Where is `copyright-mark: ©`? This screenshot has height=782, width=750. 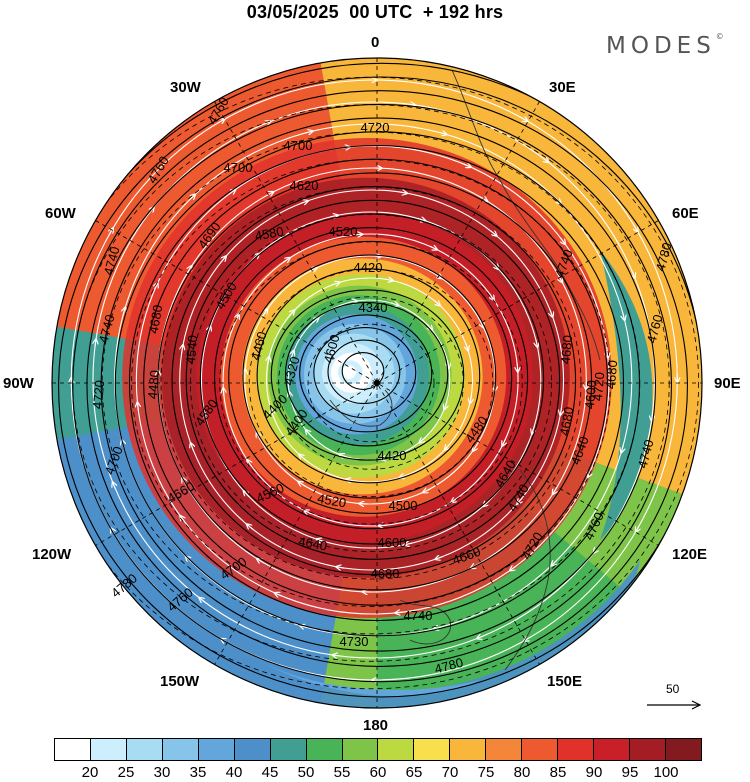
copyright-mark: © is located at coordinates (719, 36).